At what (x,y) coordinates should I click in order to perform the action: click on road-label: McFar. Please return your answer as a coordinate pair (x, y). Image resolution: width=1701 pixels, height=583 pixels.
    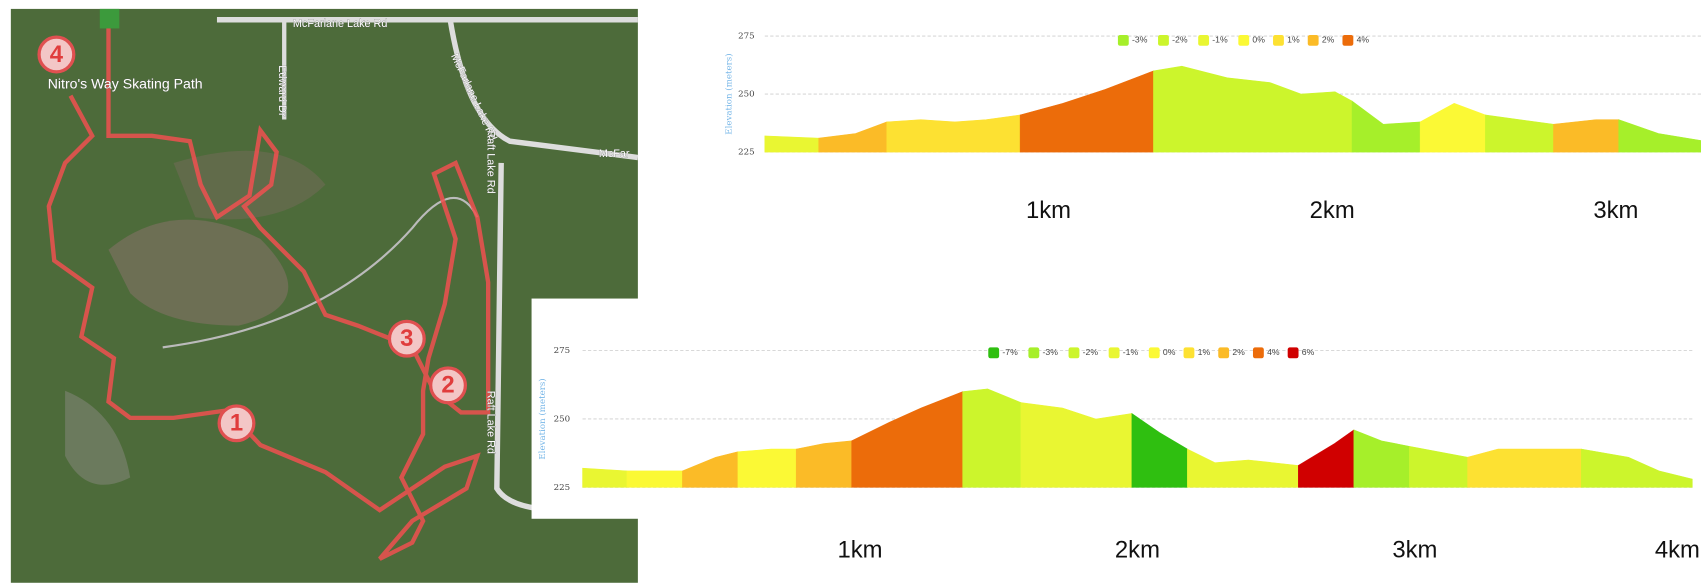
    Looking at the image, I should click on (614, 154).